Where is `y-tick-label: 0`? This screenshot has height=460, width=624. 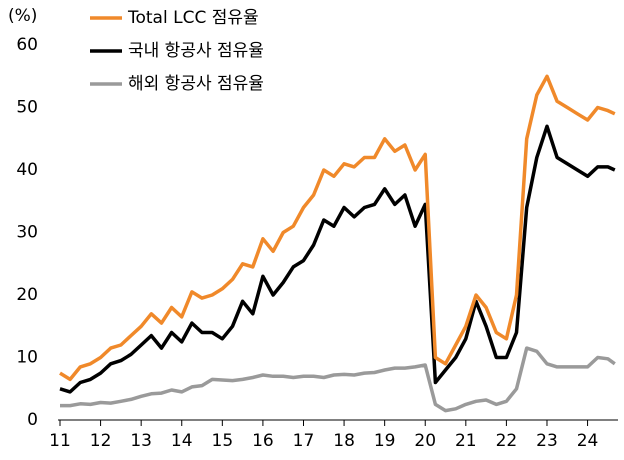
y-tick-label: 0 is located at coordinates (32, 420).